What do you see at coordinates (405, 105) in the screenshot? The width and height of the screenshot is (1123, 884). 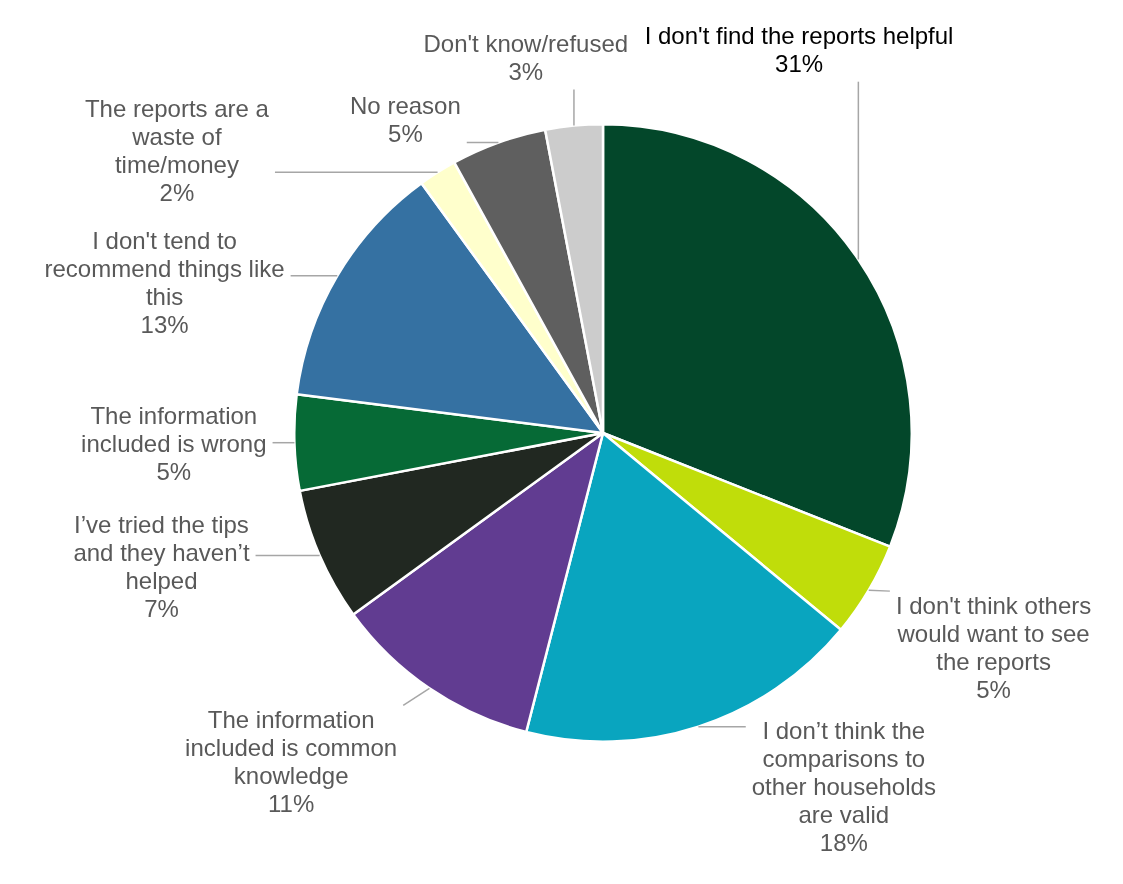 I see `slice-label: No reason` at bounding box center [405, 105].